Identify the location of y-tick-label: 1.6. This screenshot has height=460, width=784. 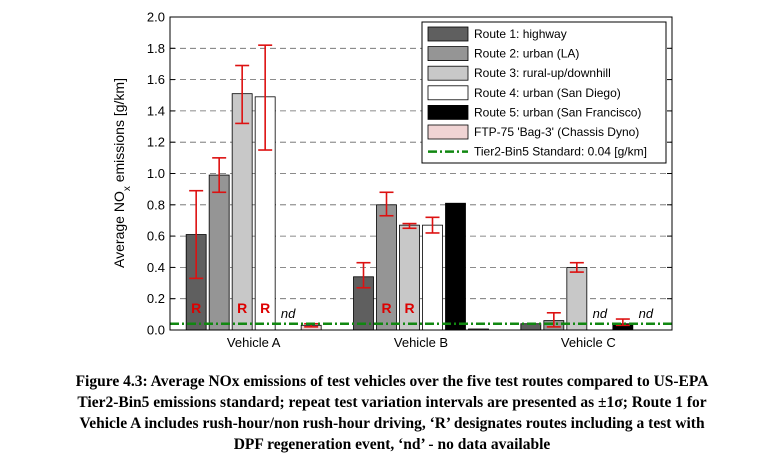
(156, 79).